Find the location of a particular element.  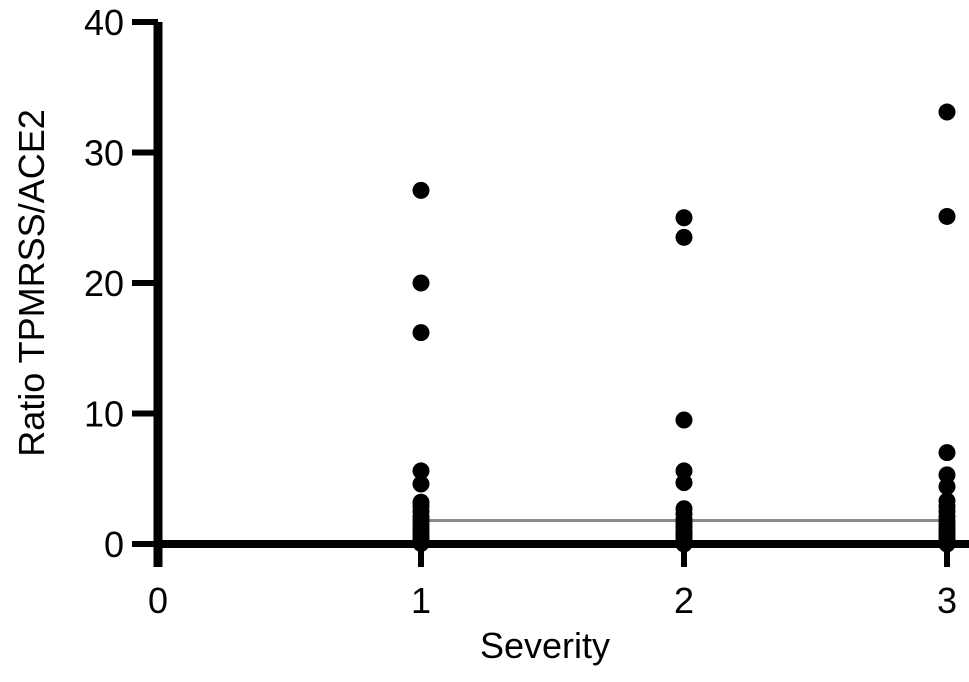

y-tick-label: 30 is located at coordinates (104, 152).